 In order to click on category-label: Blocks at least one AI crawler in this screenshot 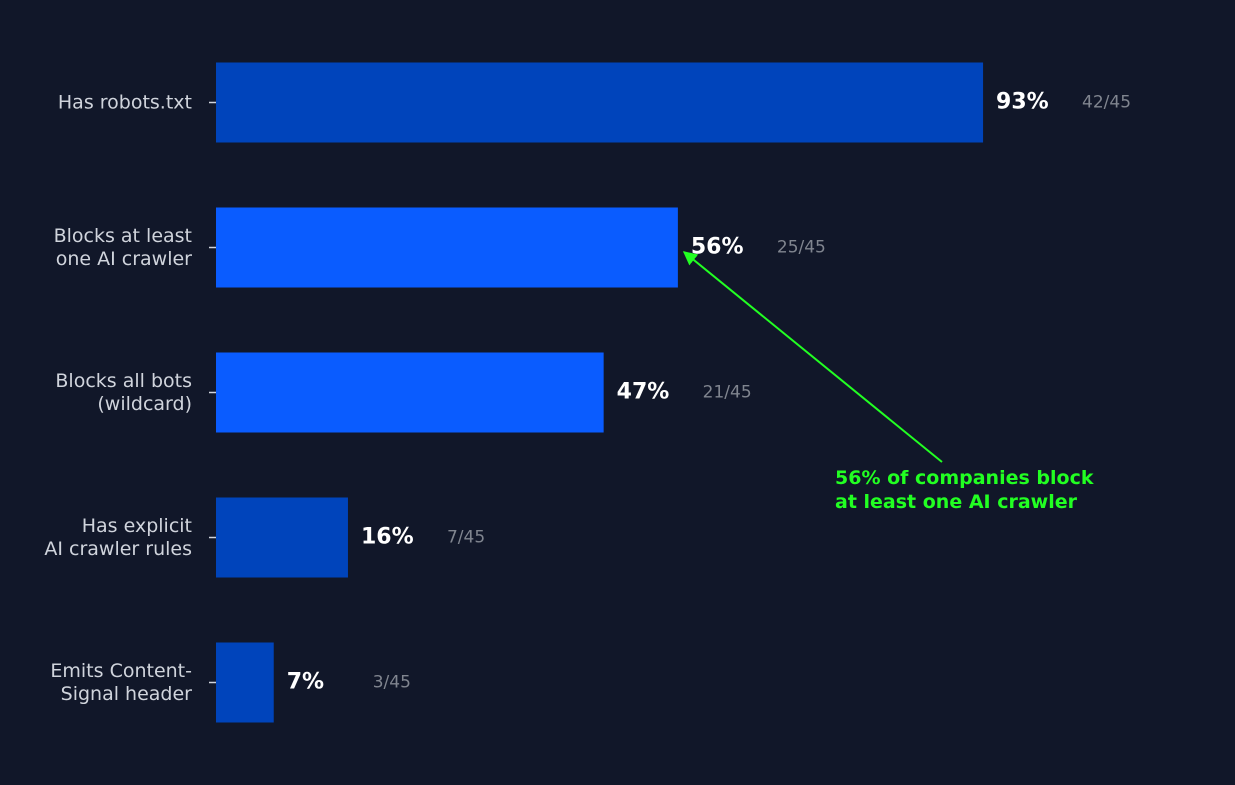, I will do `click(122, 247)`.